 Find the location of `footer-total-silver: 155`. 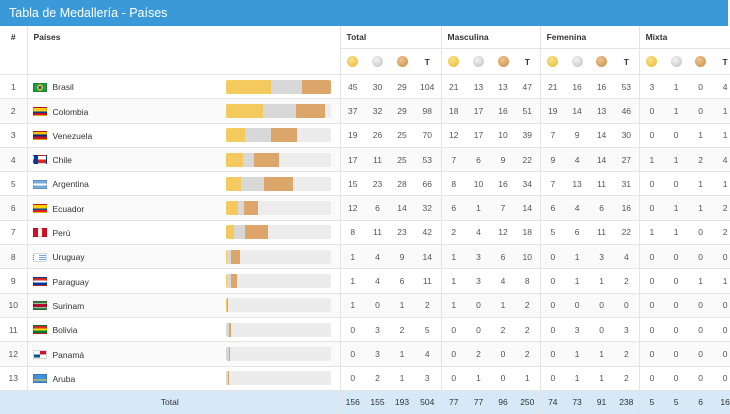

footer-total-silver: 155 is located at coordinates (378, 402).